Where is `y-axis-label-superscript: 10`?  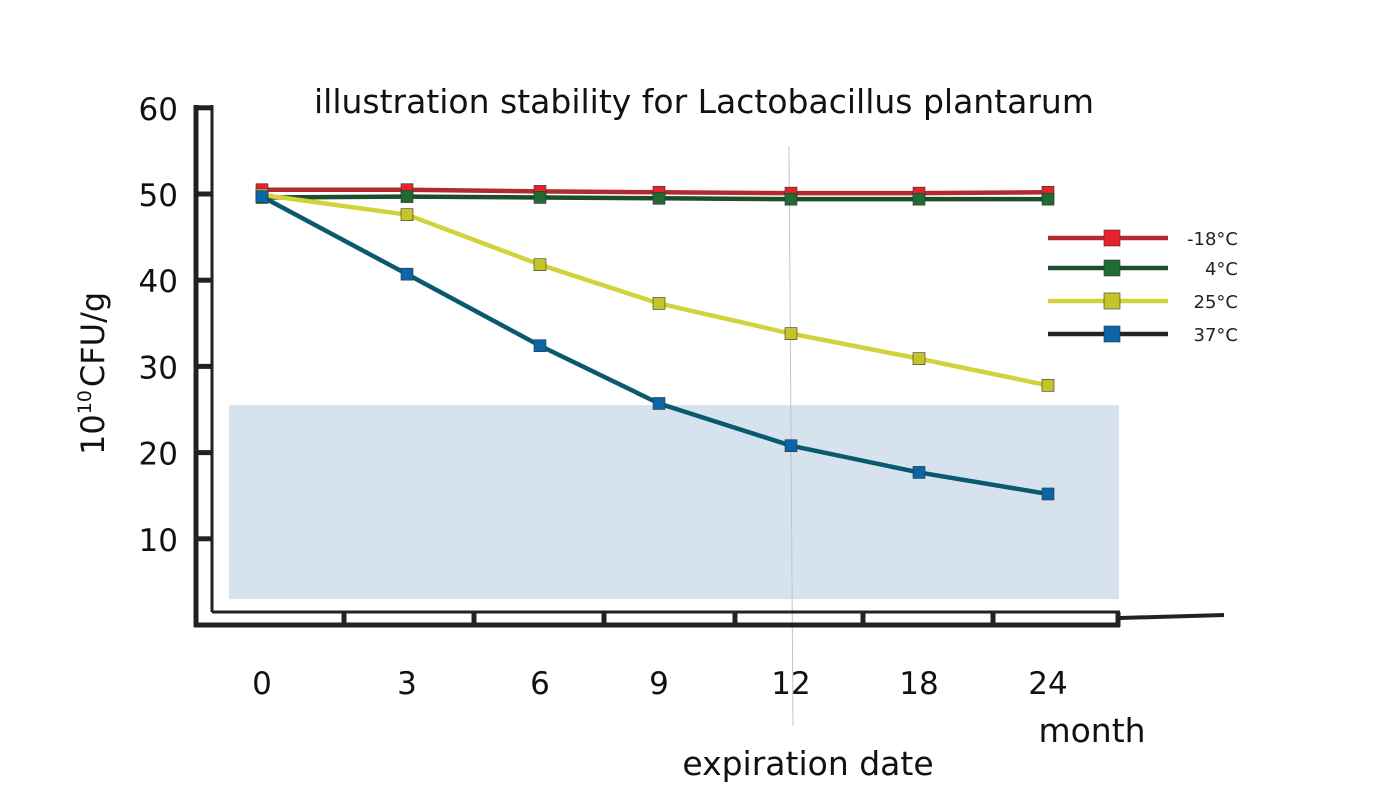
y-axis-label-superscript: 10 is located at coordinates (85, 402).